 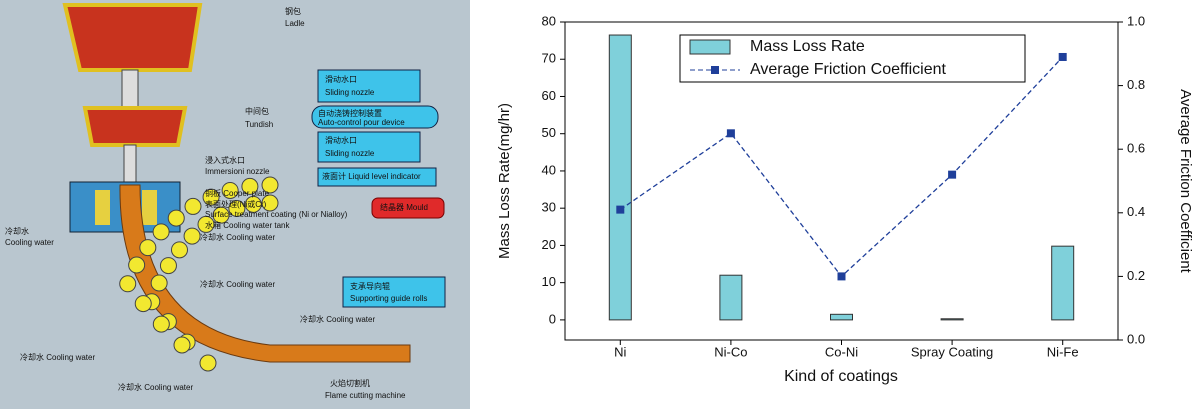 I want to click on diagram-label: 火焰切割机, so click(x=350, y=383).